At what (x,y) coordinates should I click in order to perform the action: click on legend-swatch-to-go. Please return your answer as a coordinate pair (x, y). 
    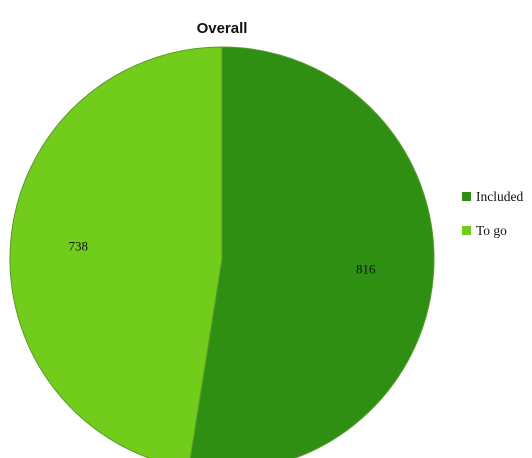
    Looking at the image, I should click on (466, 230).